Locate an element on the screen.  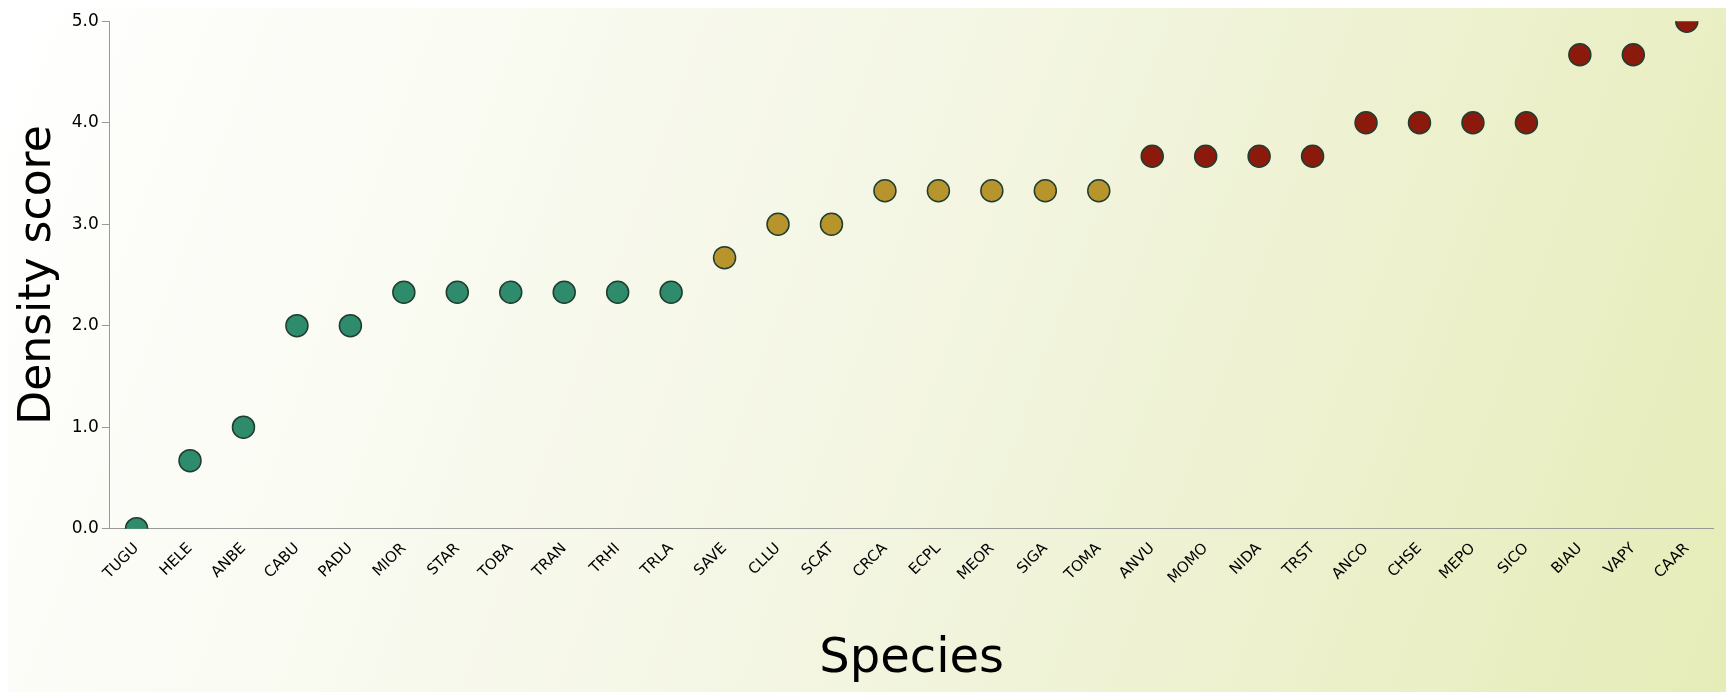
y-tick-label: 2.0 is located at coordinates (85, 324).